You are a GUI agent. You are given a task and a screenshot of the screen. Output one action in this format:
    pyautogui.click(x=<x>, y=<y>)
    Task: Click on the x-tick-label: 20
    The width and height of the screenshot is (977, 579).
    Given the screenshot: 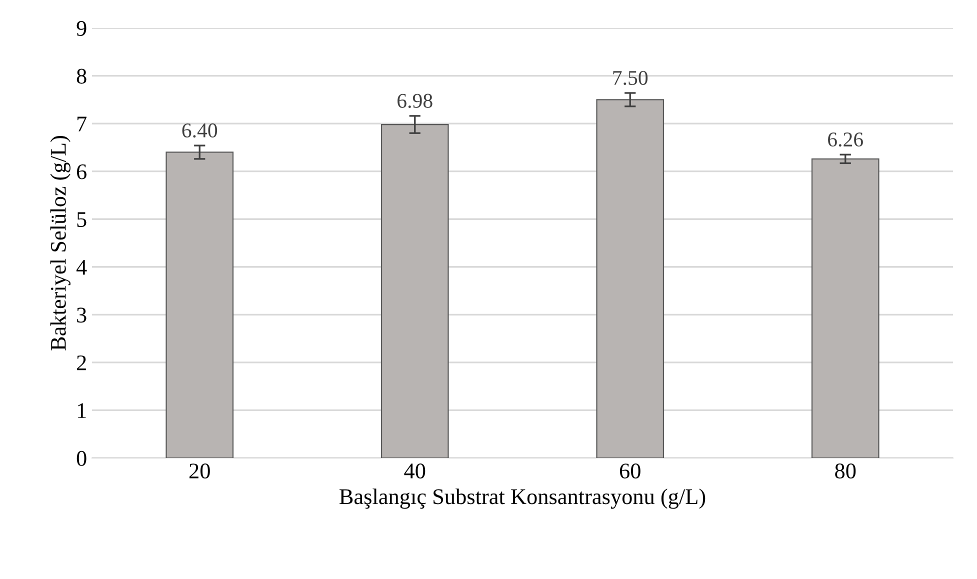 What is the action you would take?
    pyautogui.click(x=199, y=471)
    